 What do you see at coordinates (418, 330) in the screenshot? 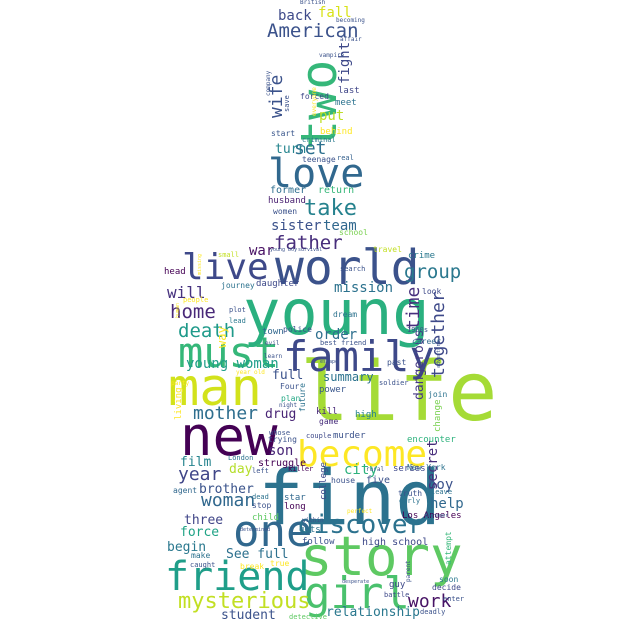
I see `word-1960s: 1960s` at bounding box center [418, 330].